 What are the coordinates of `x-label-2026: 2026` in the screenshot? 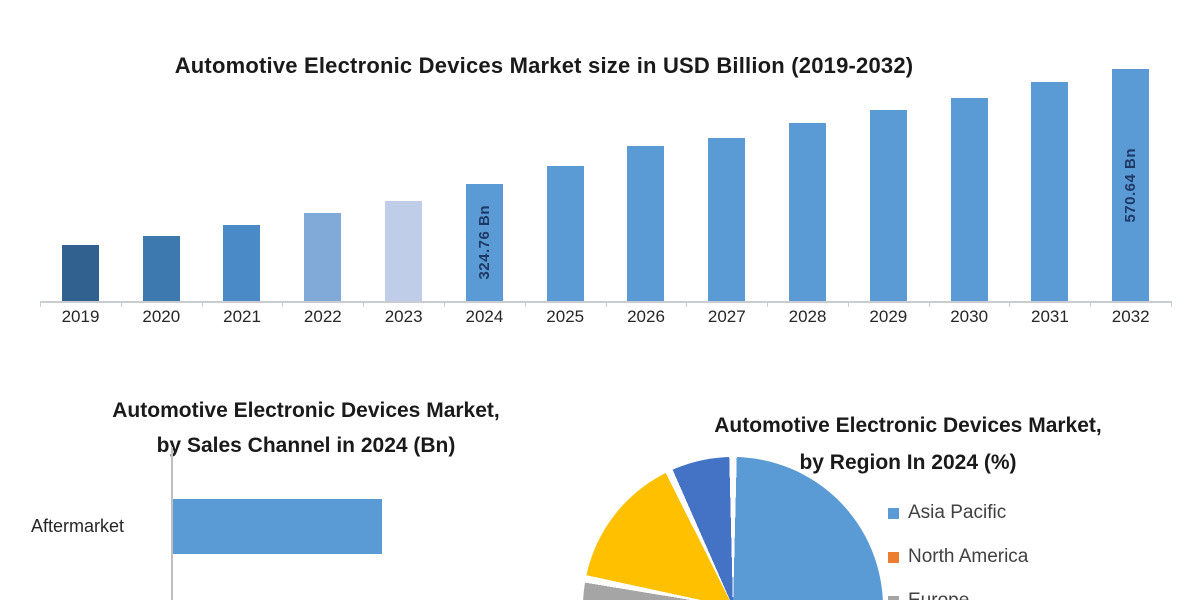 It's located at (646, 316).